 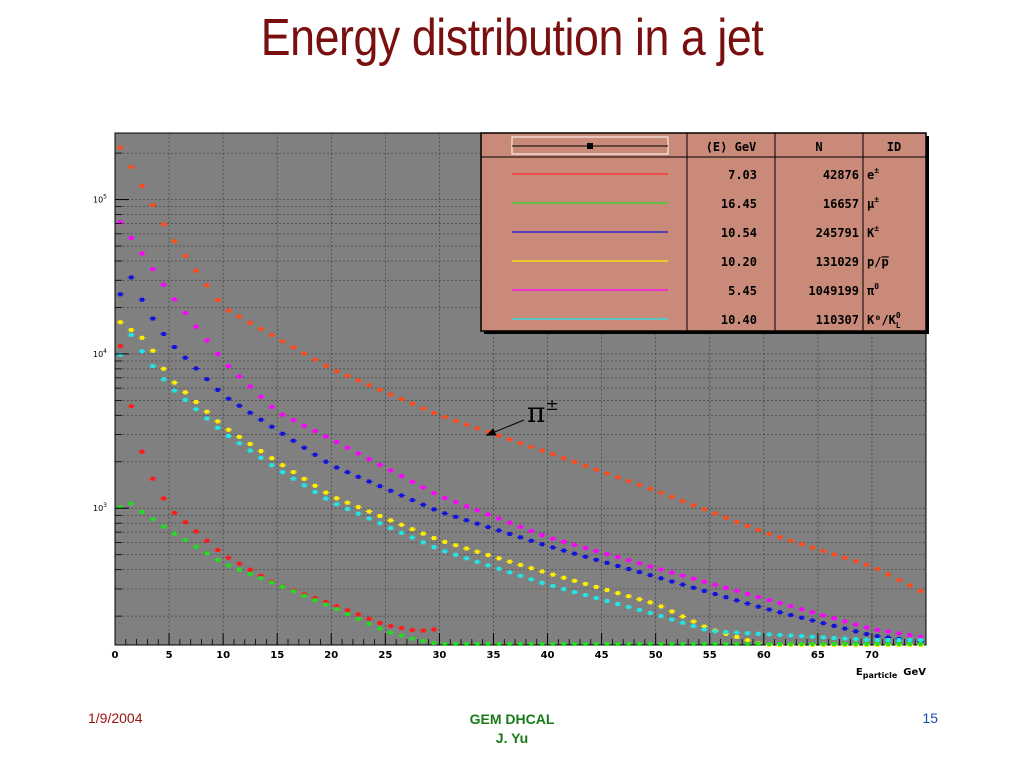 What do you see at coordinates (602, 655) in the screenshot?
I see `x-tick-label: 45` at bounding box center [602, 655].